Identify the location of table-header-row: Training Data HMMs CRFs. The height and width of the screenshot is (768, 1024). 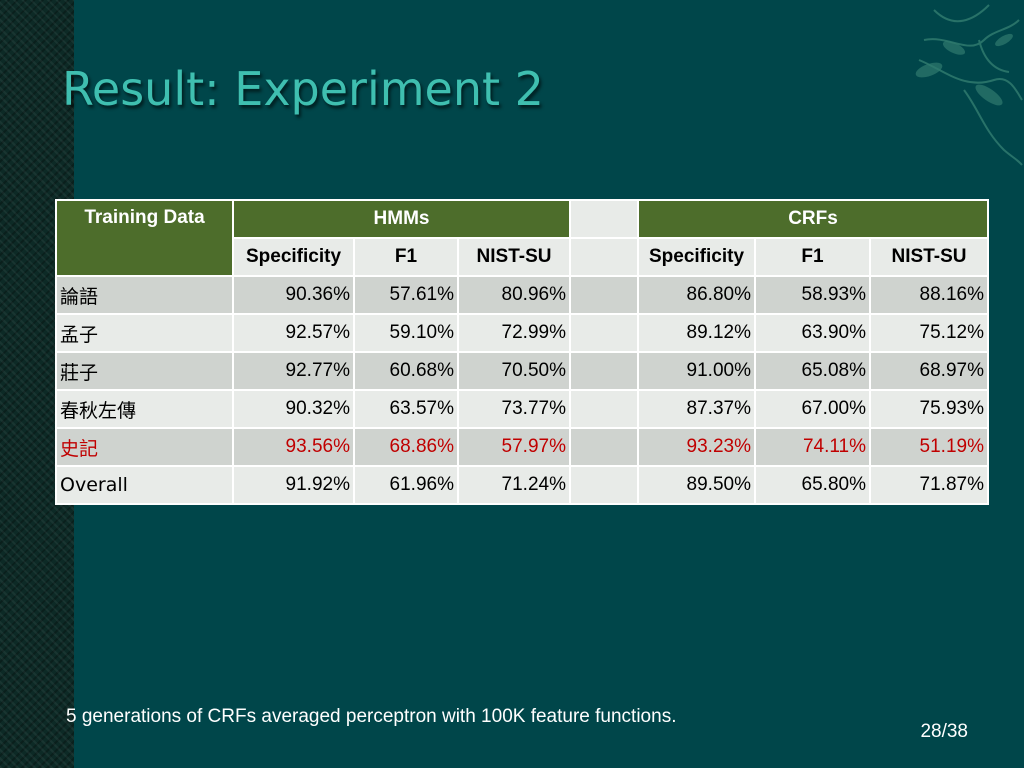
(522, 238).